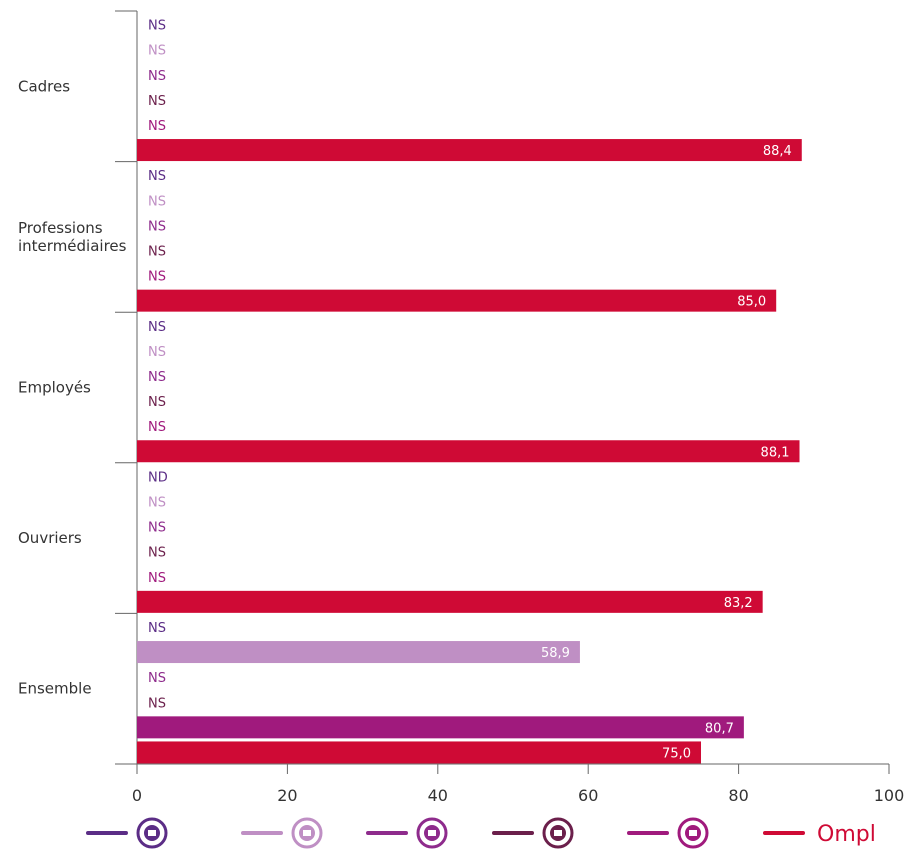 This screenshot has height=861, width=921. What do you see at coordinates (307, 833) in the screenshot?
I see `person-icon` at bounding box center [307, 833].